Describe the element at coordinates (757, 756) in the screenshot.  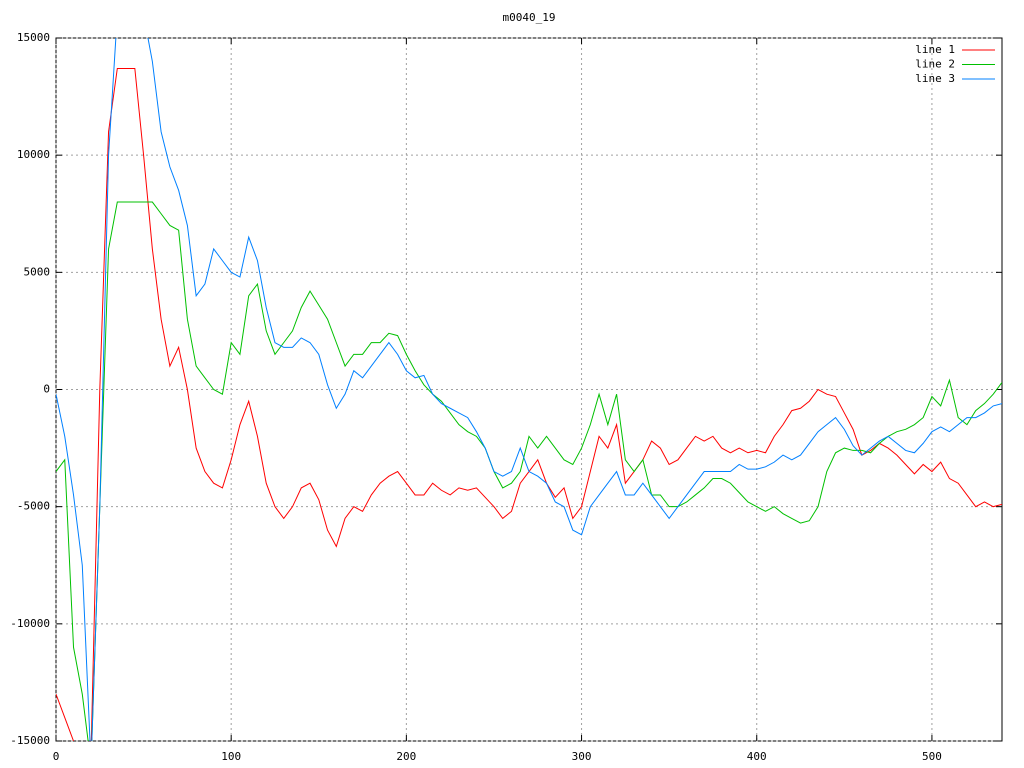
I see `x-tick-label: 400` at that location.